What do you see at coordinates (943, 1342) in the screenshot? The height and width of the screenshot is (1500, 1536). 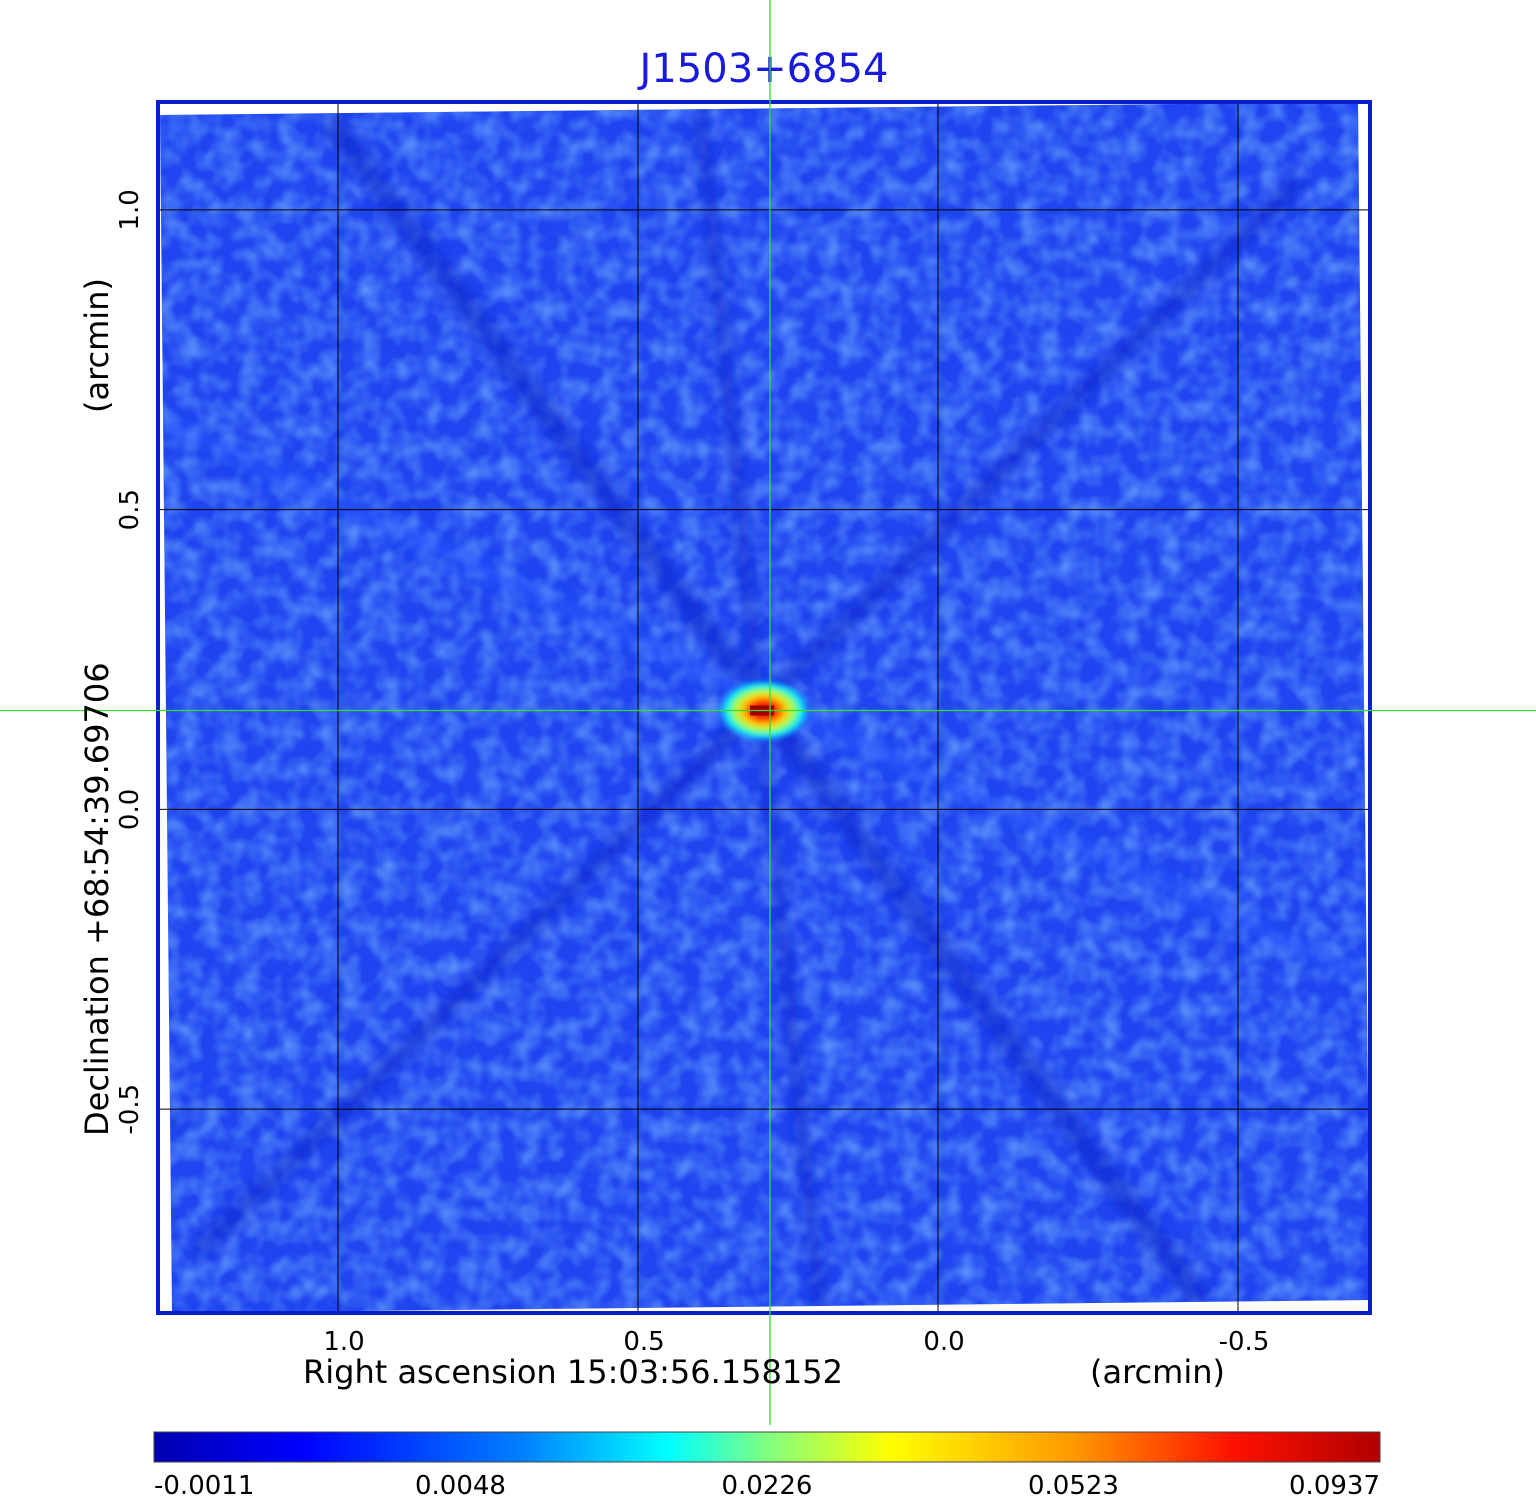 I see `x-tick-label: 0.0` at bounding box center [943, 1342].